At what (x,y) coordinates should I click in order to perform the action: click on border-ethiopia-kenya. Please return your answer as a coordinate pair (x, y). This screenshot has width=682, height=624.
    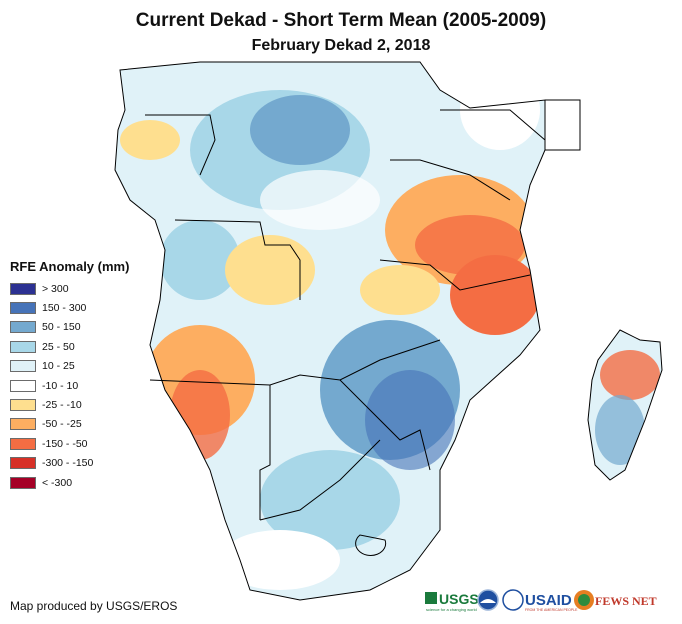
    Looking at the image, I should click on (493, 125).